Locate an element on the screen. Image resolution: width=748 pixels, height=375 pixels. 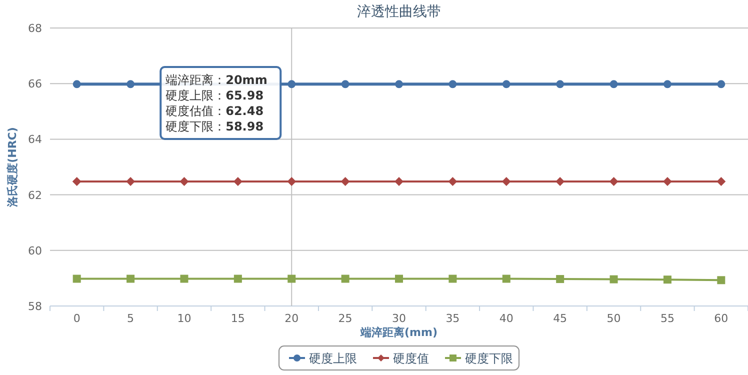
annotation: 硬度上限：65.98 is located at coordinates (215, 95).